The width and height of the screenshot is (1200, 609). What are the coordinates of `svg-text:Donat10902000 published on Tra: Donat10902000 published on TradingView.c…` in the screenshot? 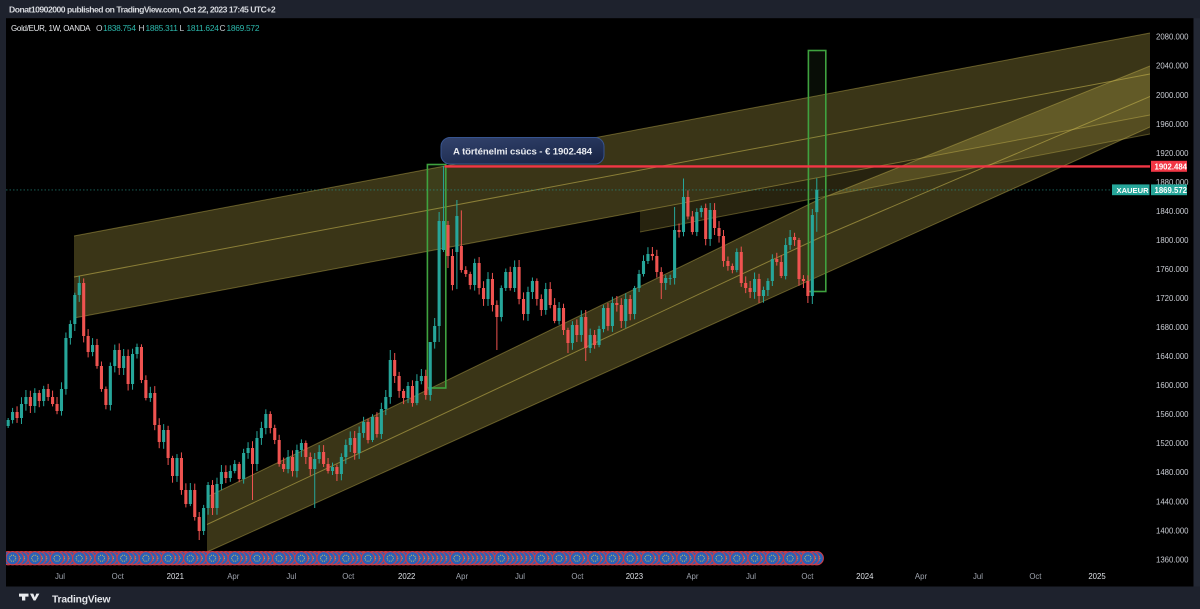 It's located at (142, 10).